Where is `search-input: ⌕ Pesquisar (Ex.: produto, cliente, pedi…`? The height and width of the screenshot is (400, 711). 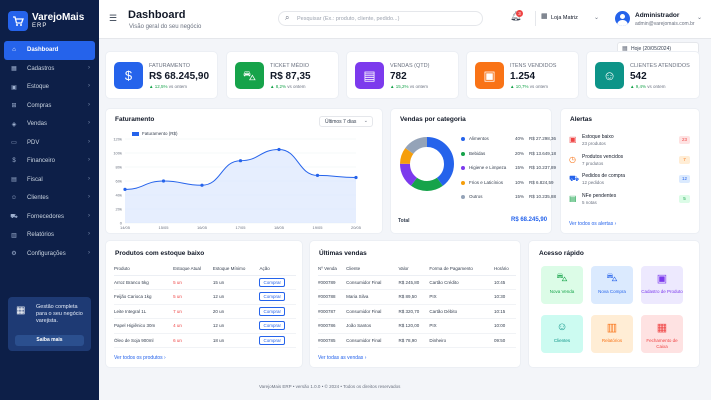 search-input: ⌕ Pesquisar (Ex.: produto, cliente, pedi… is located at coordinates (380, 18).